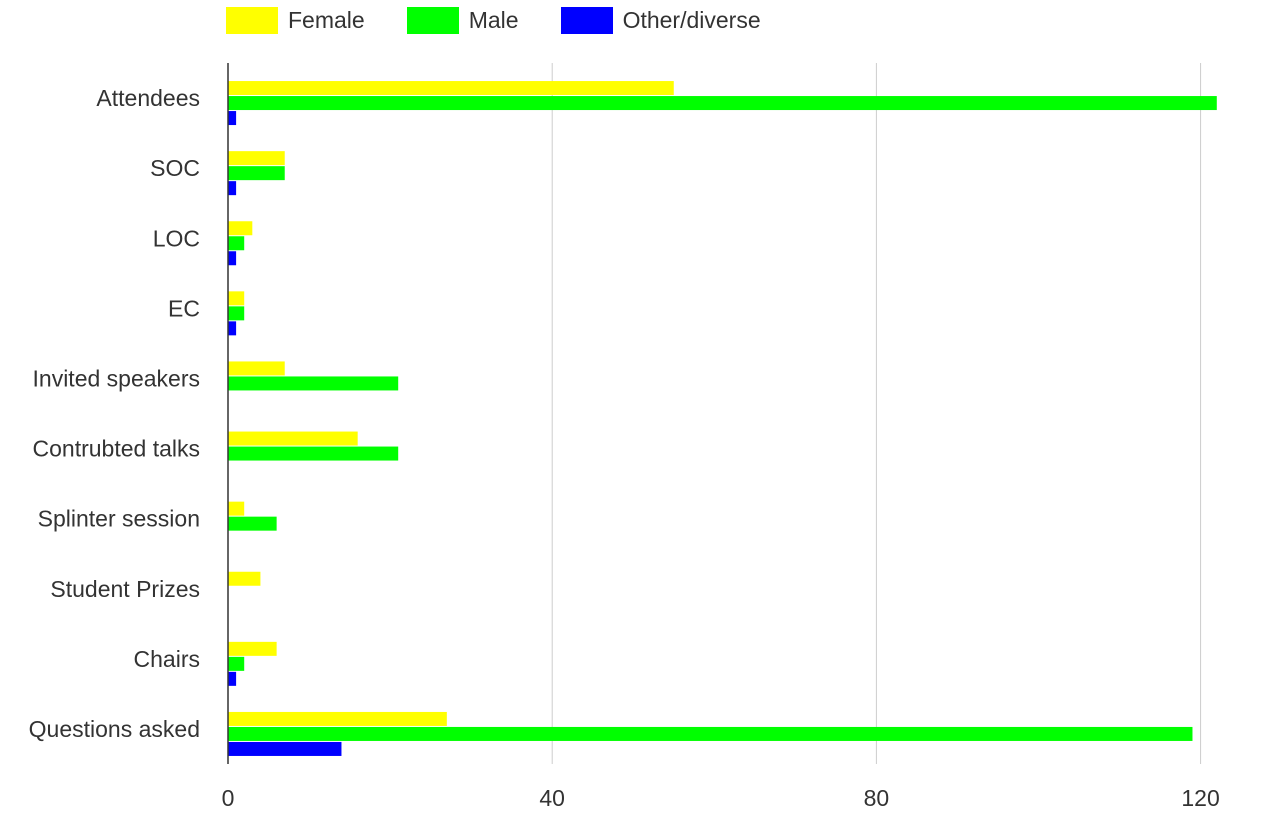 Image resolution: width=1264 pixels, height=824 pixels. Describe the element at coordinates (184, 308) in the screenshot. I see `category-label-ec: EC` at that location.